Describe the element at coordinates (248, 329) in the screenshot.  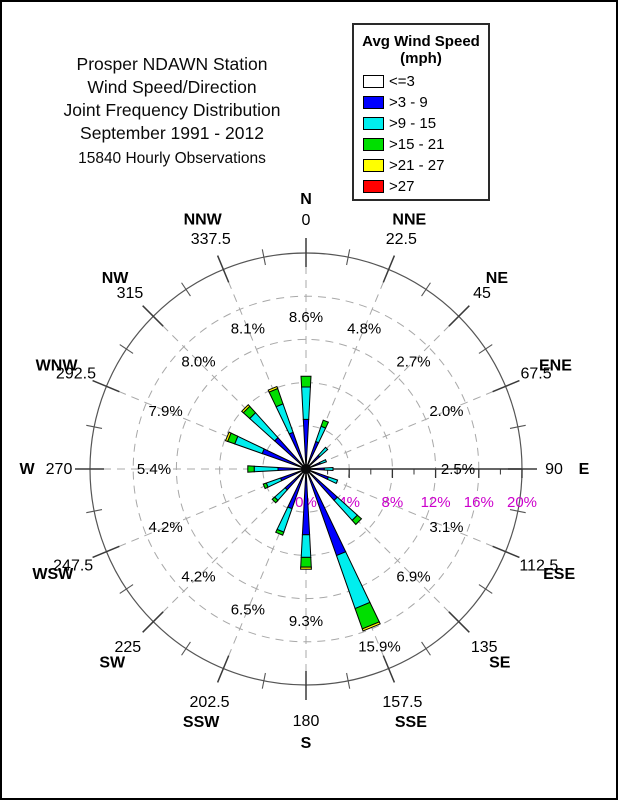
I see `freq-label-NNW: 8.1%` at that location.